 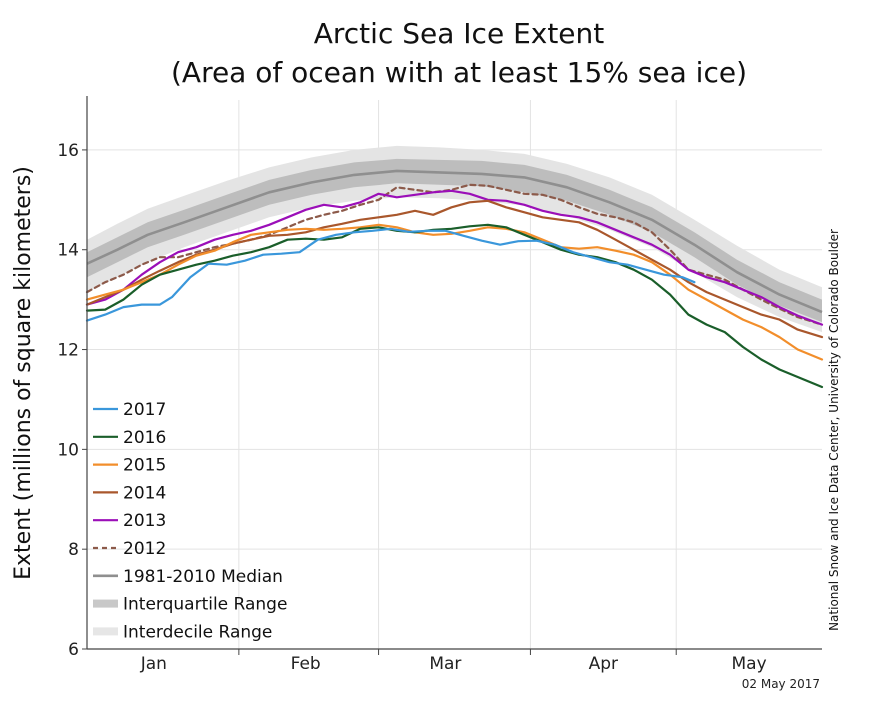 I want to click on x-tick-label: Feb, so click(x=306, y=664).